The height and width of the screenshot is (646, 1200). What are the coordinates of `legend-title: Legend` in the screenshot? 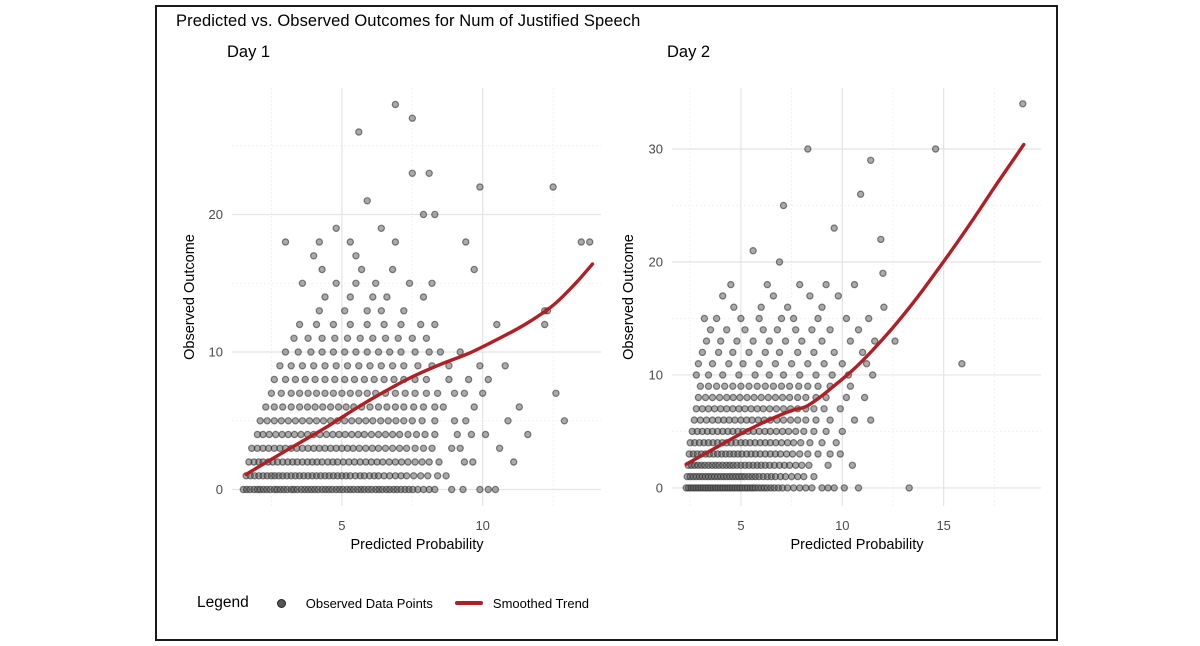 It's located at (223, 602).